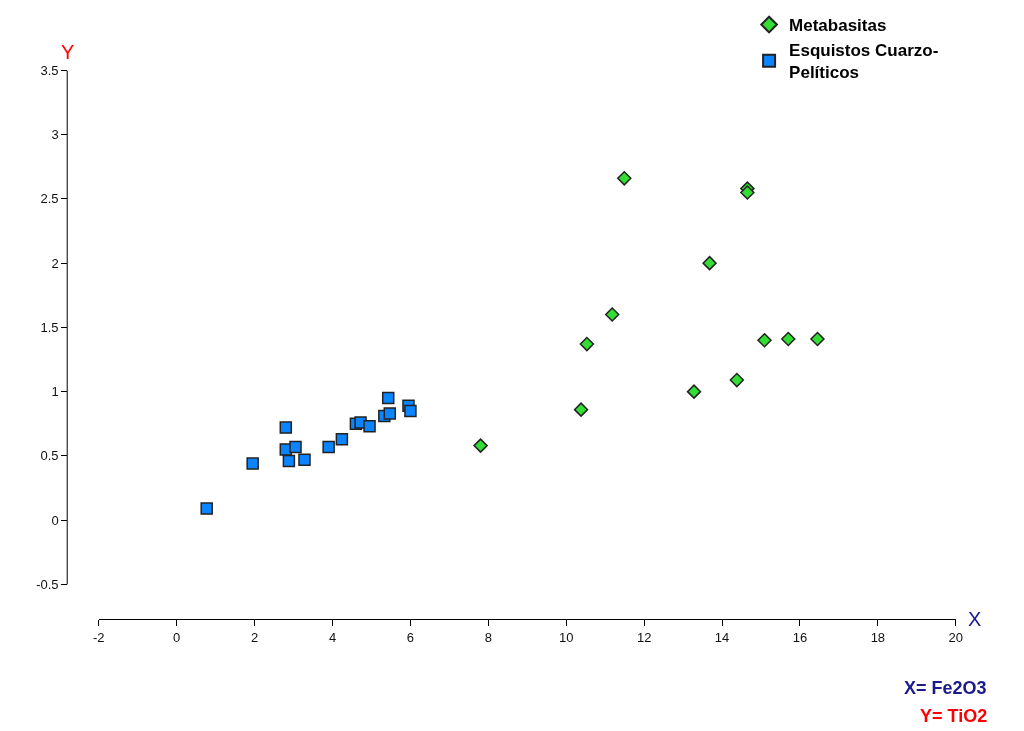 Image resolution: width=1024 pixels, height=731 pixels. I want to click on x-tick-label: 4, so click(332, 637).